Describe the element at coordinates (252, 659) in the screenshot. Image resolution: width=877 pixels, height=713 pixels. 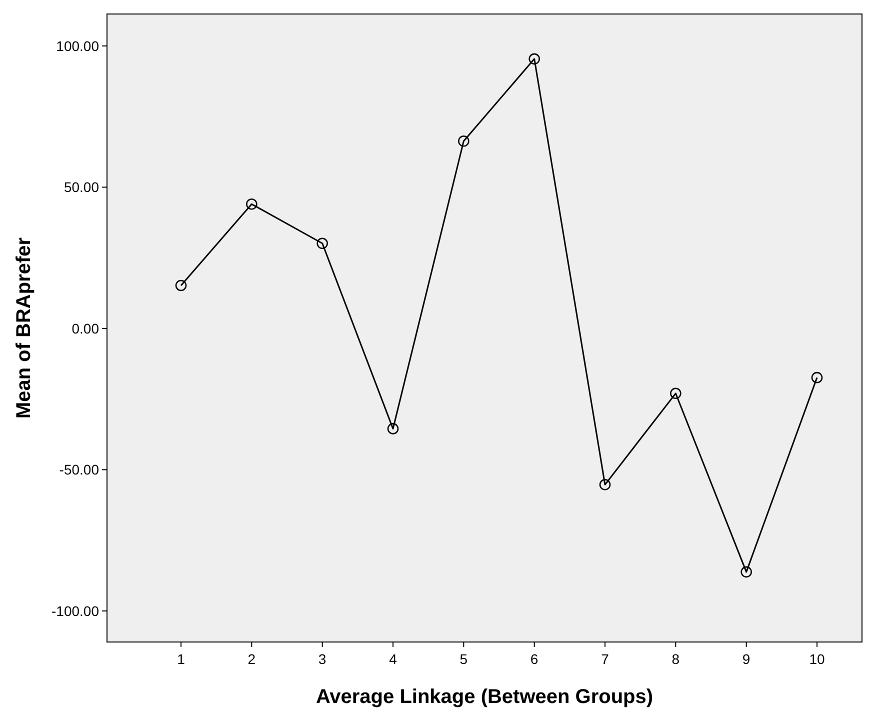
I see `x-tick-label: 2` at that location.